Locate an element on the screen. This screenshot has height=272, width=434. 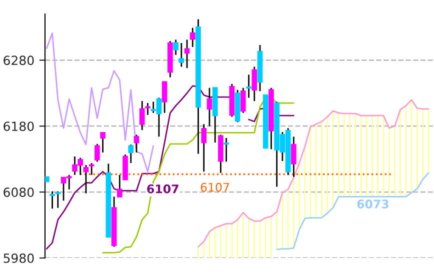
annotation: 6073 is located at coordinates (372, 204).